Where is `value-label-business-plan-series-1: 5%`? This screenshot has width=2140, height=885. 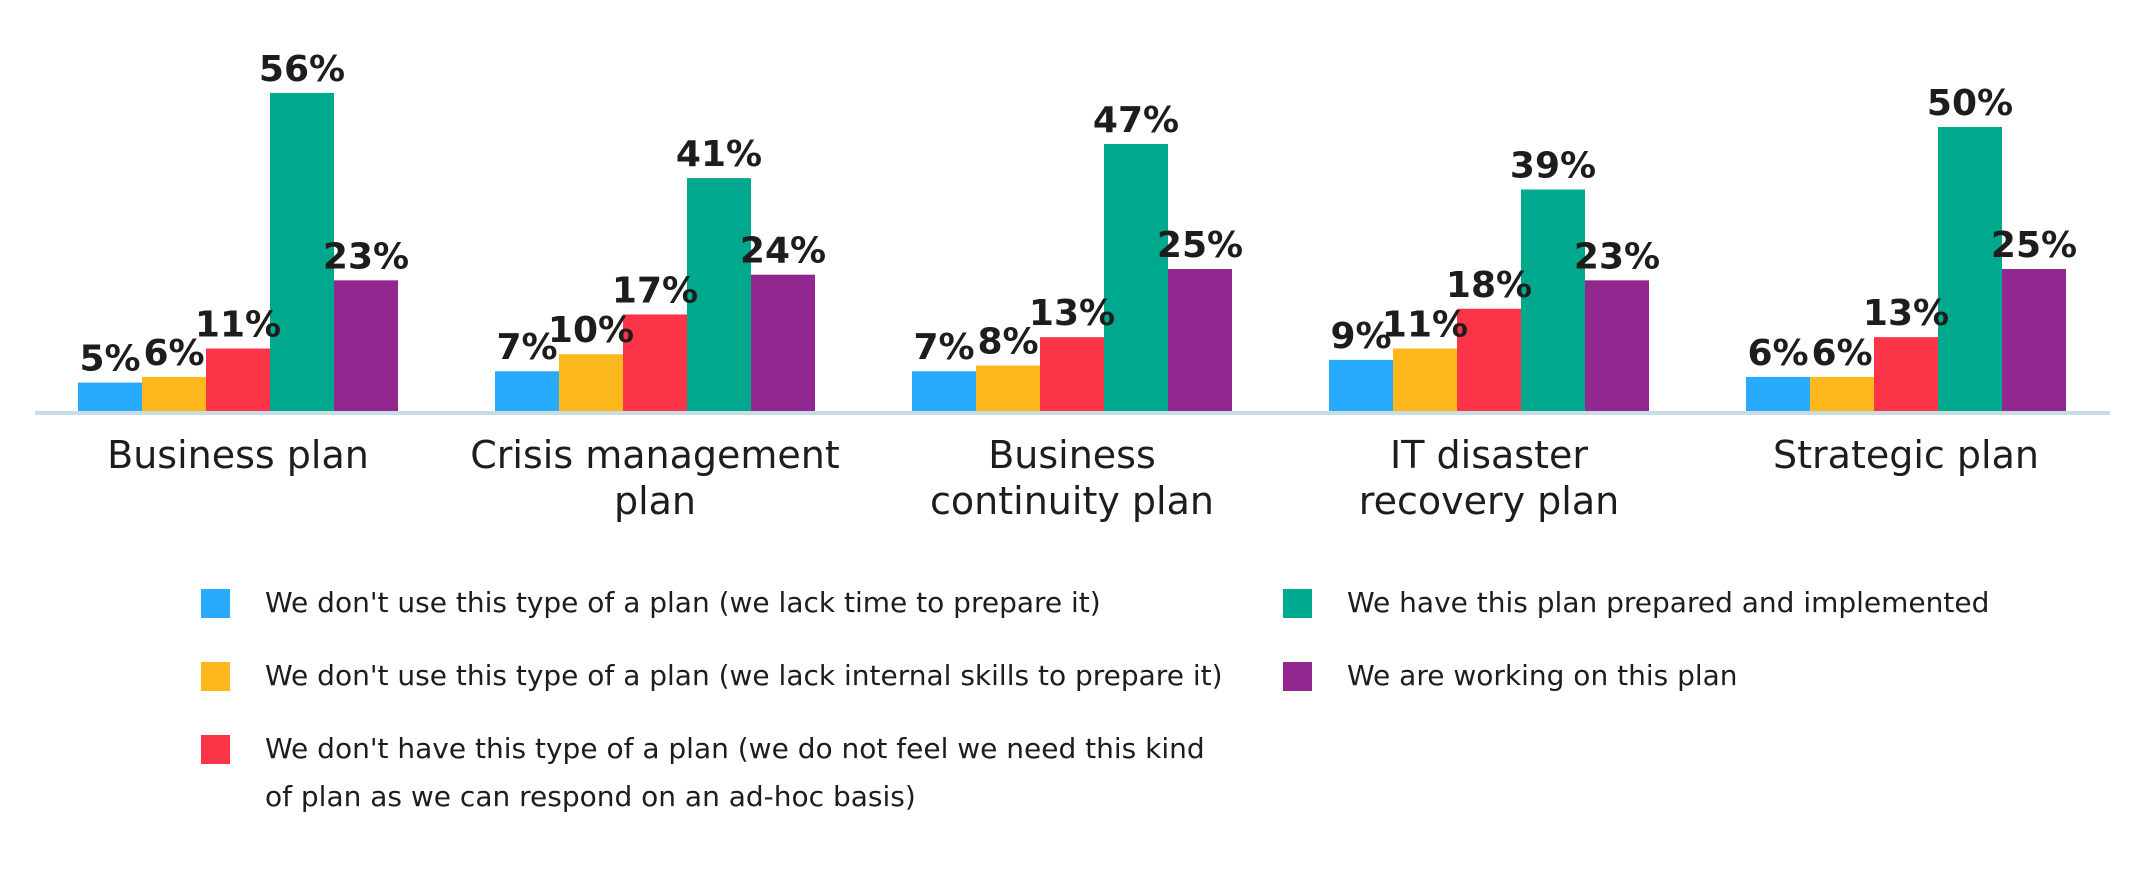 value-label-business-plan-series-1: 5% is located at coordinates (109, 359).